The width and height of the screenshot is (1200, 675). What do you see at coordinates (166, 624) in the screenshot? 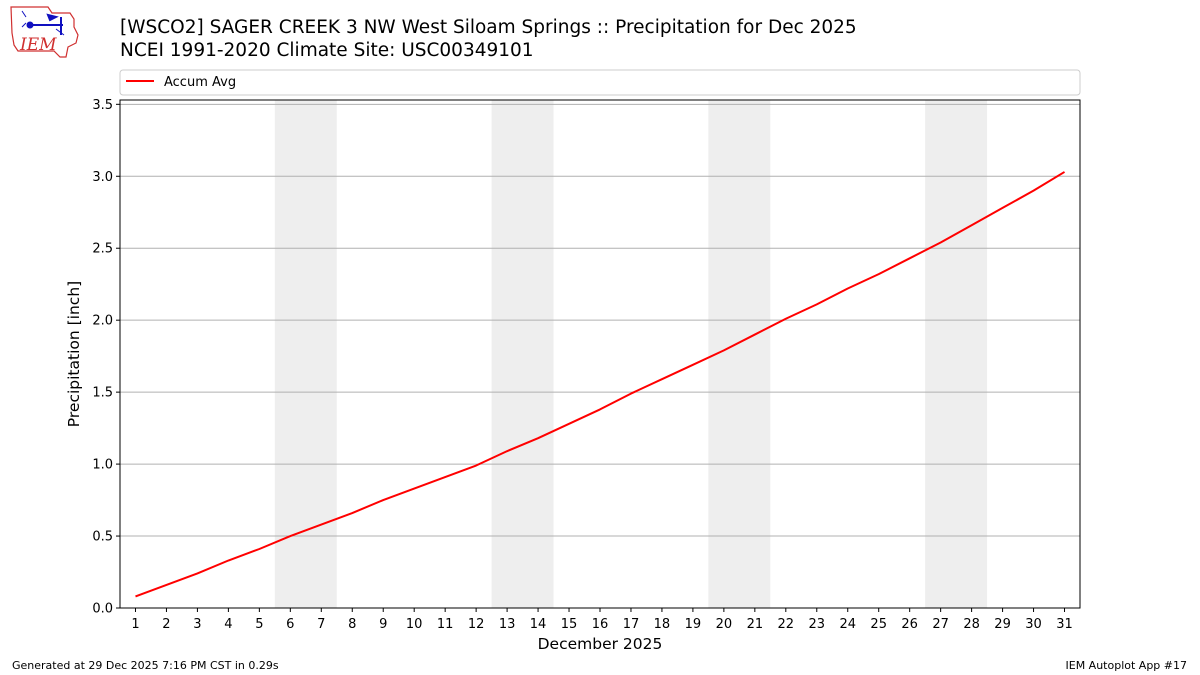
I see `x-tick-label-1: 2` at bounding box center [166, 624].